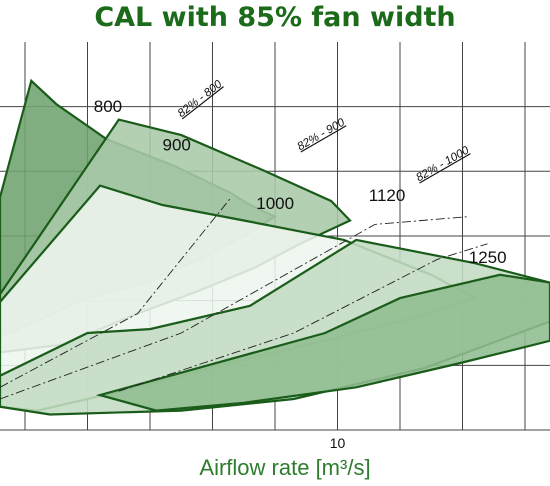 This screenshot has width=550, height=486. I want to click on area-label-800: 800, so click(108, 106).